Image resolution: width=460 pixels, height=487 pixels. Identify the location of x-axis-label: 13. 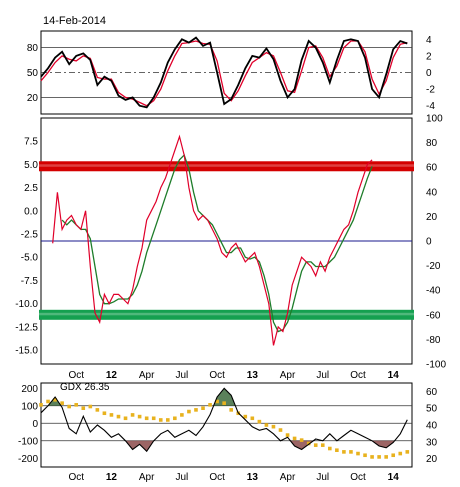
(253, 375).